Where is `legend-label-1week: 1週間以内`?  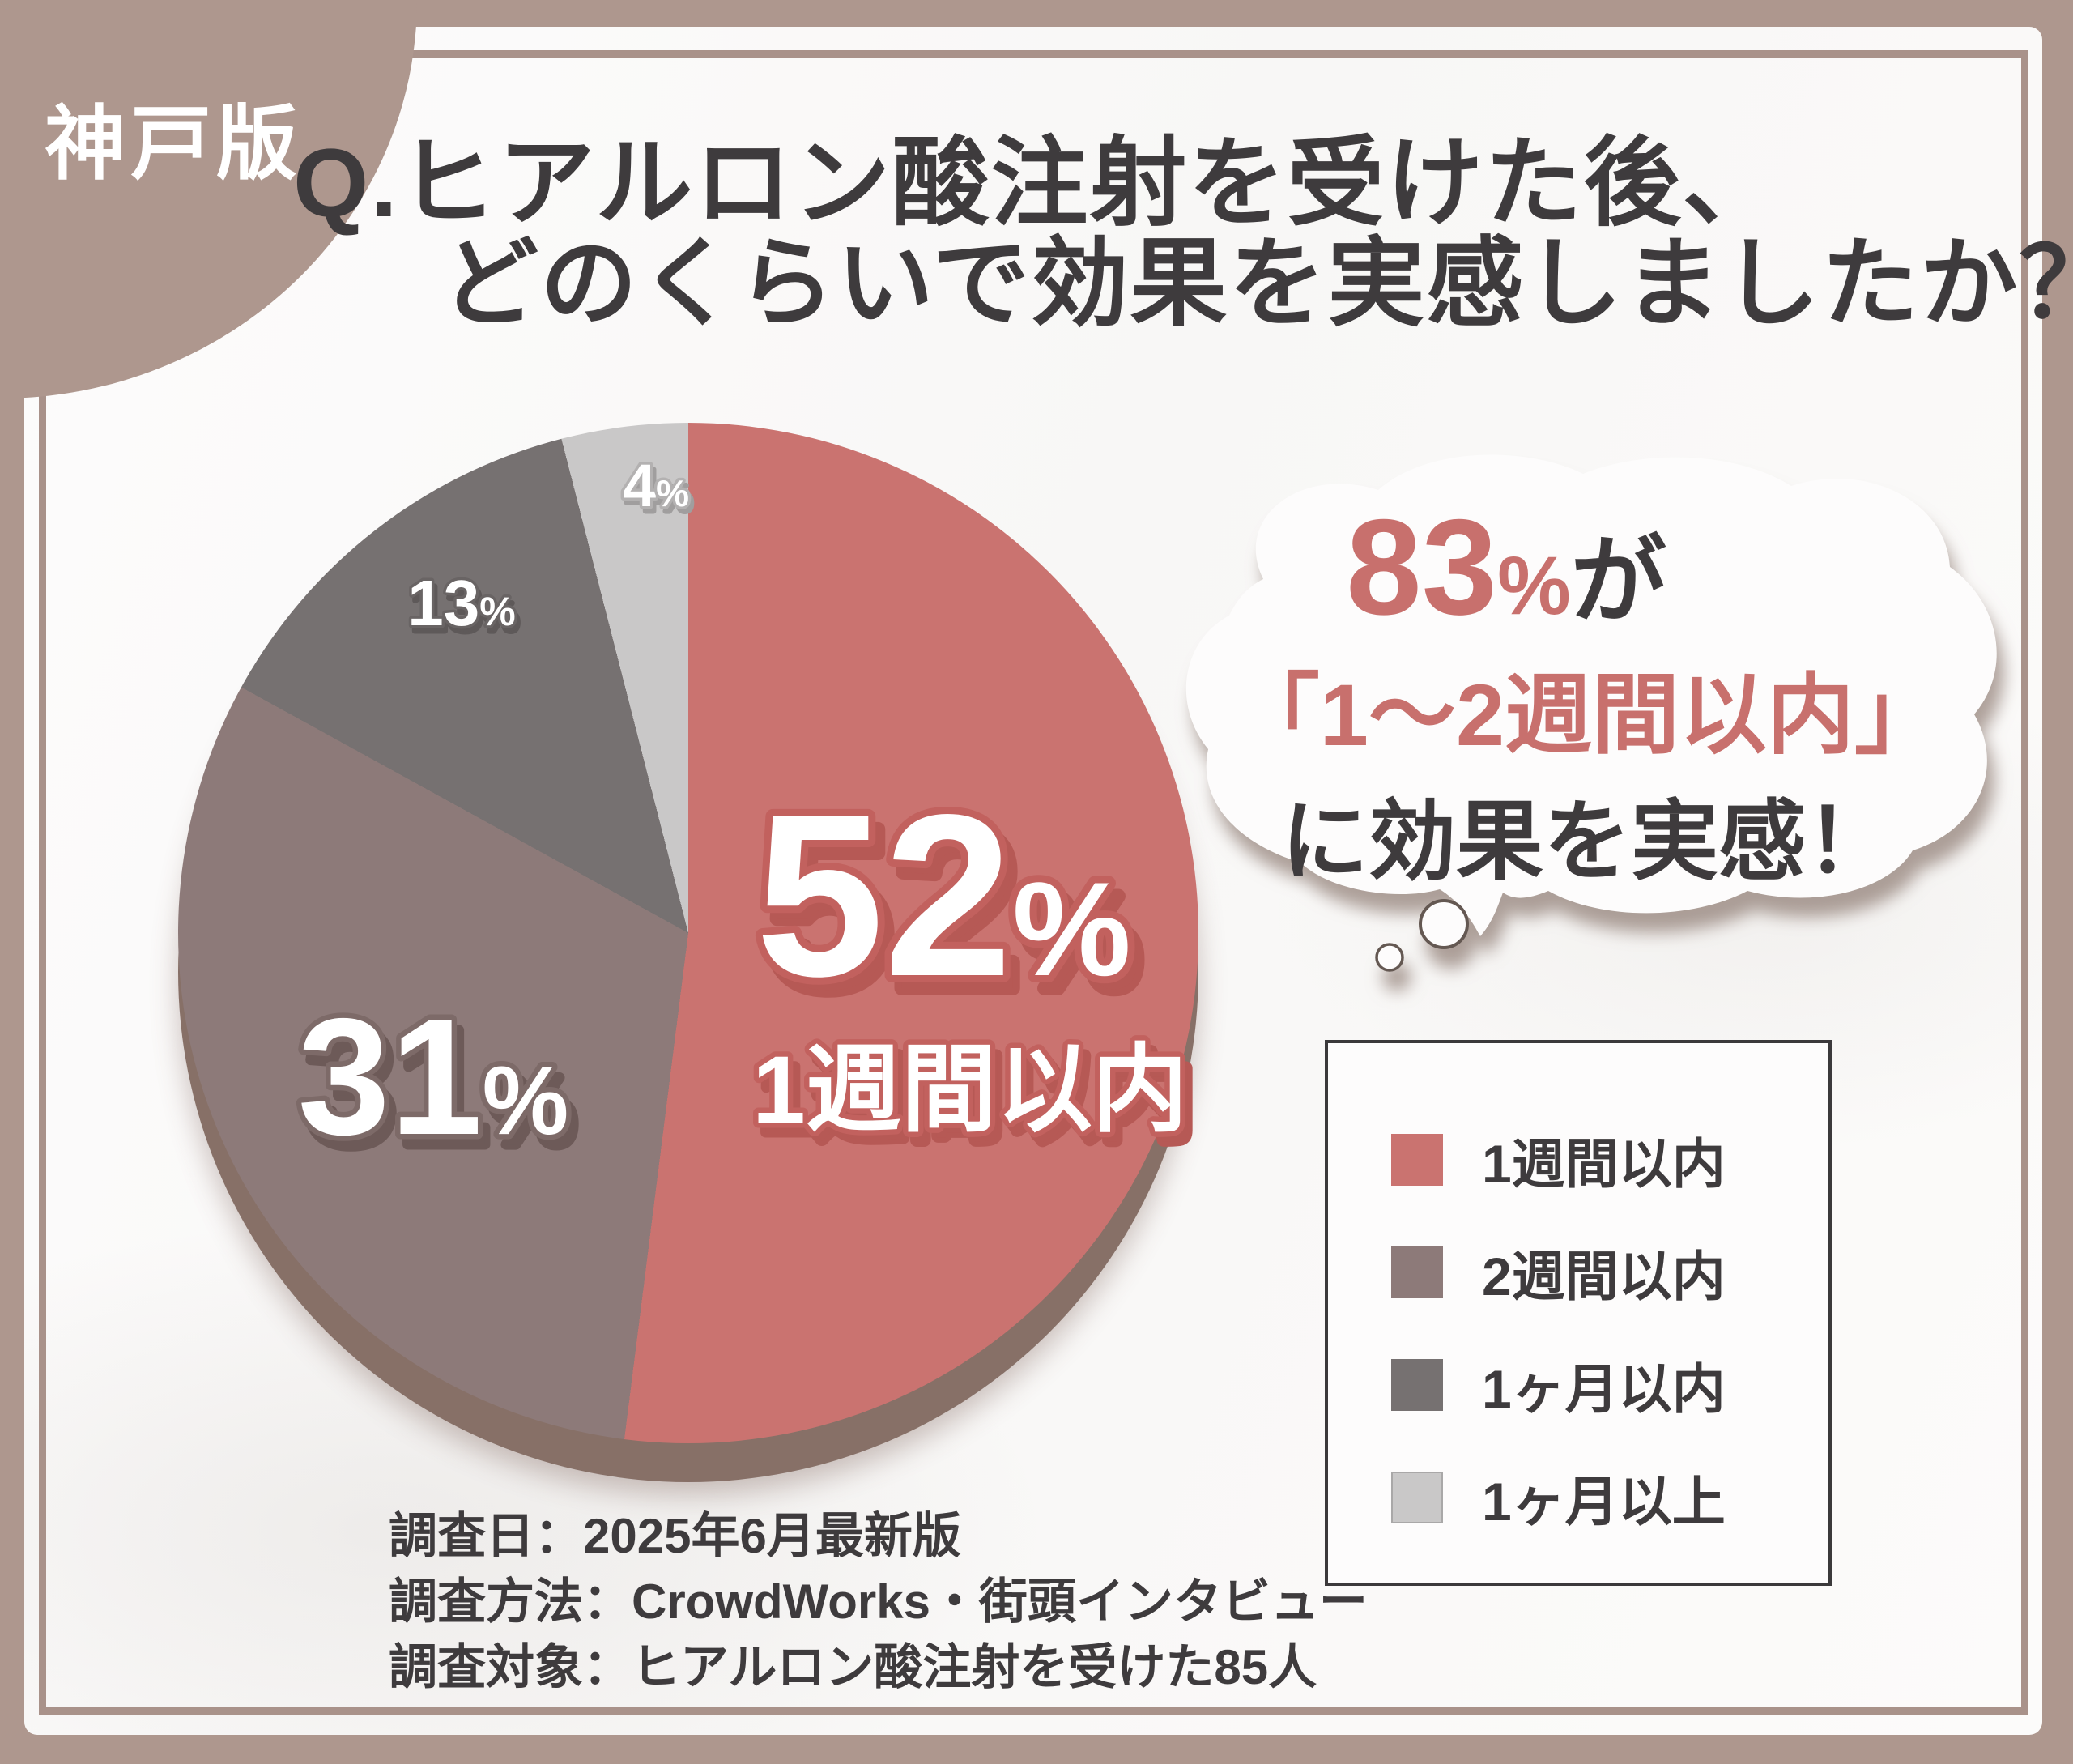
legend-label-1week: 1週間以内 is located at coordinates (1604, 1164).